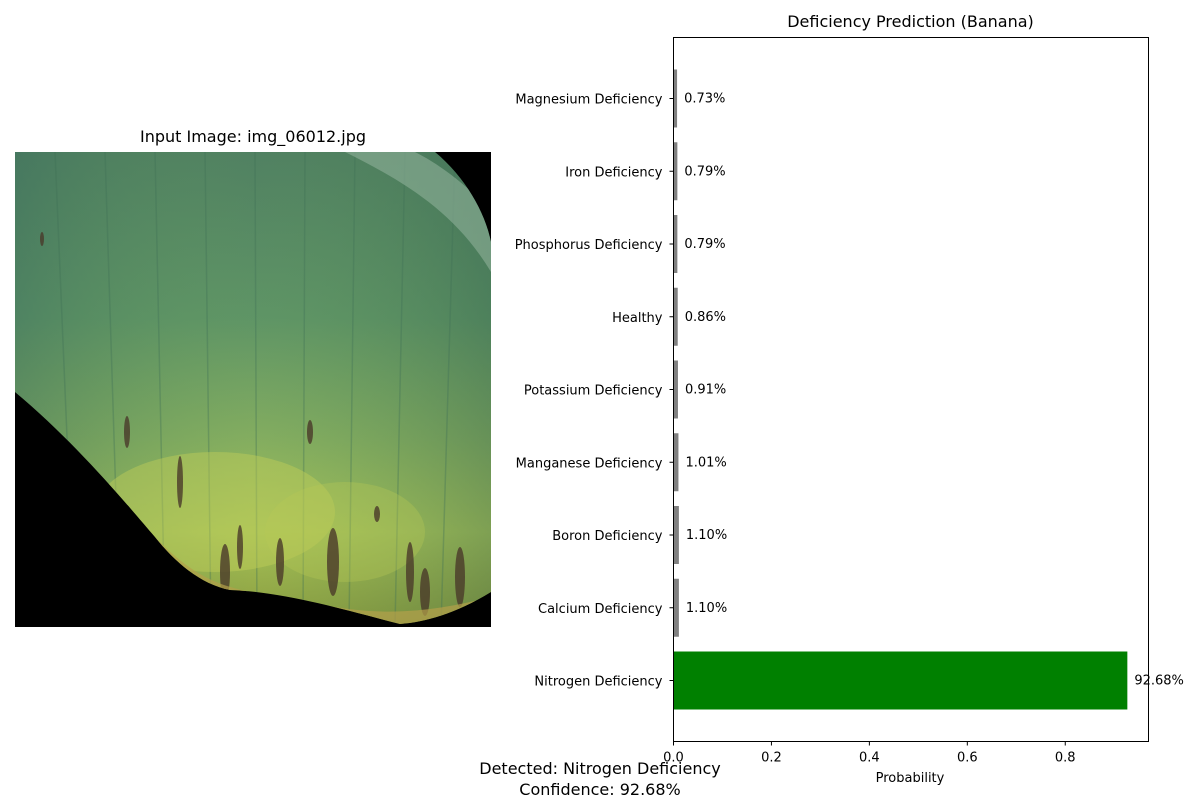 This screenshot has width=1200, height=800. I want to click on y-tick-label: Healthy, so click(637, 318).